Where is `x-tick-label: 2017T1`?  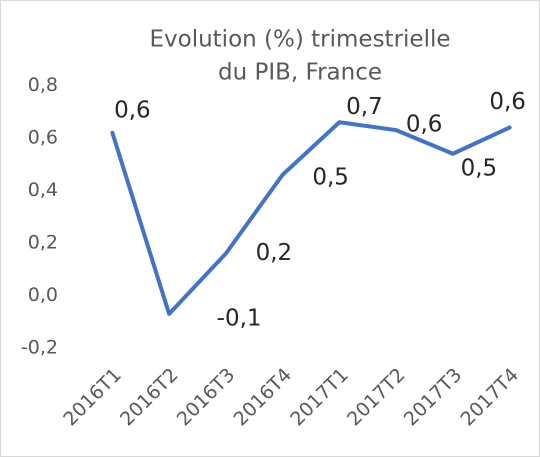
x-tick-label: 2017T1 is located at coordinates (319, 397).